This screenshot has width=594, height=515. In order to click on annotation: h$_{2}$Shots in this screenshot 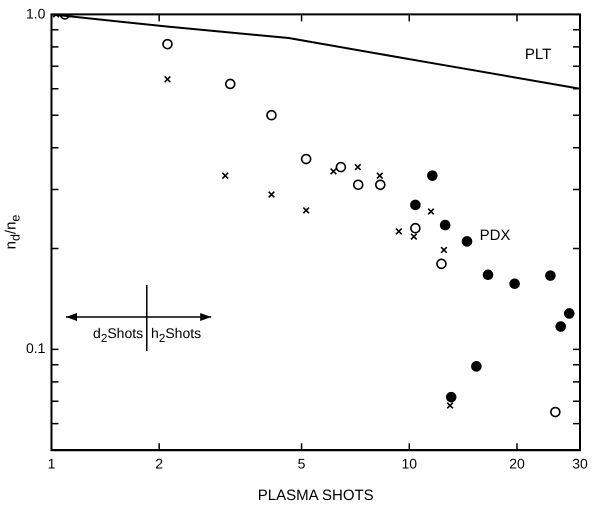, I will do `click(176, 334)`.